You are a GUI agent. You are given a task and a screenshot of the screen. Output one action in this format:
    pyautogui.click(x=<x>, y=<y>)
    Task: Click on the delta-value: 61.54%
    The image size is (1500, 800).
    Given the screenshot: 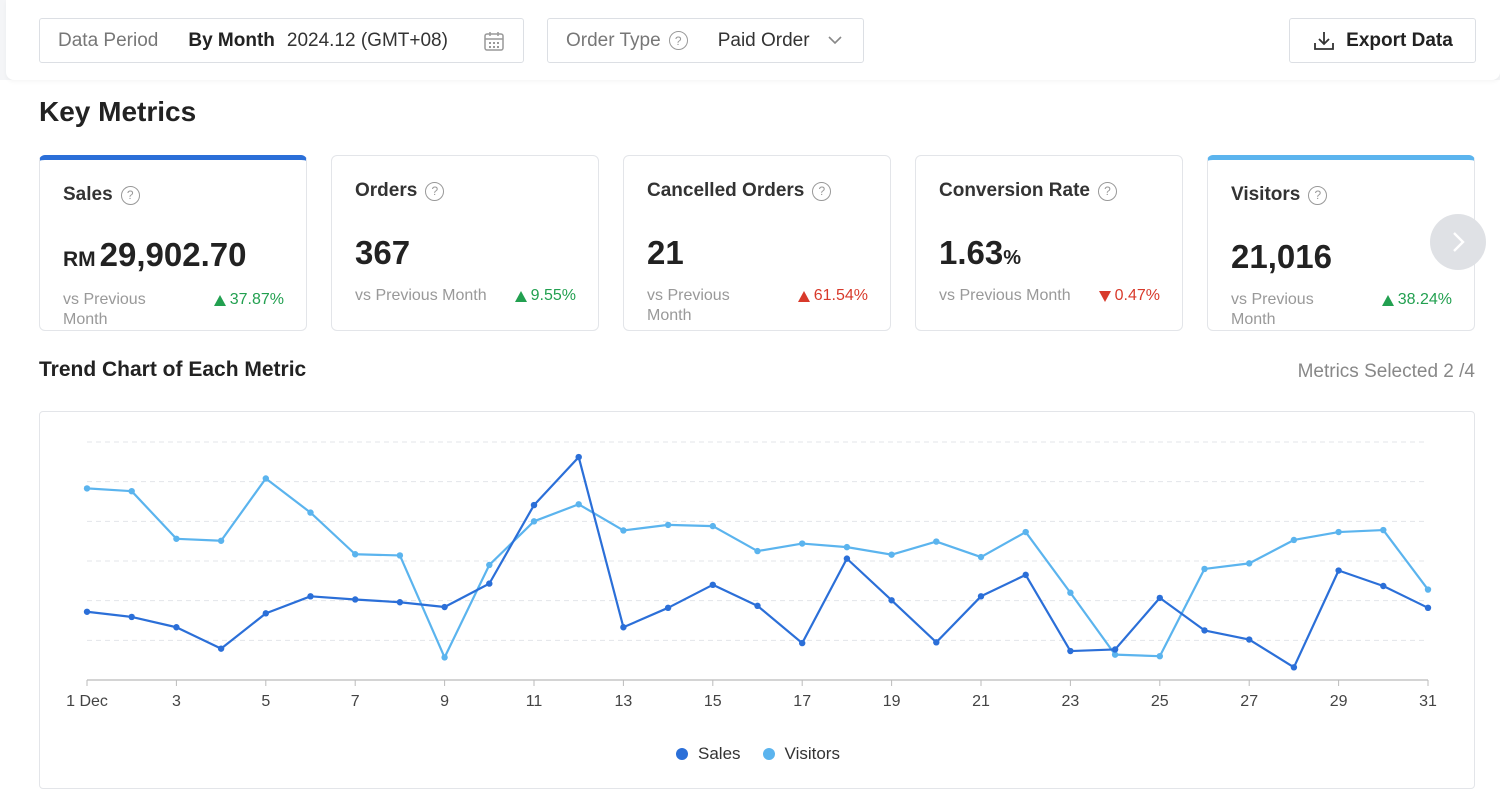 What is the action you would take?
    pyautogui.click(x=840, y=295)
    